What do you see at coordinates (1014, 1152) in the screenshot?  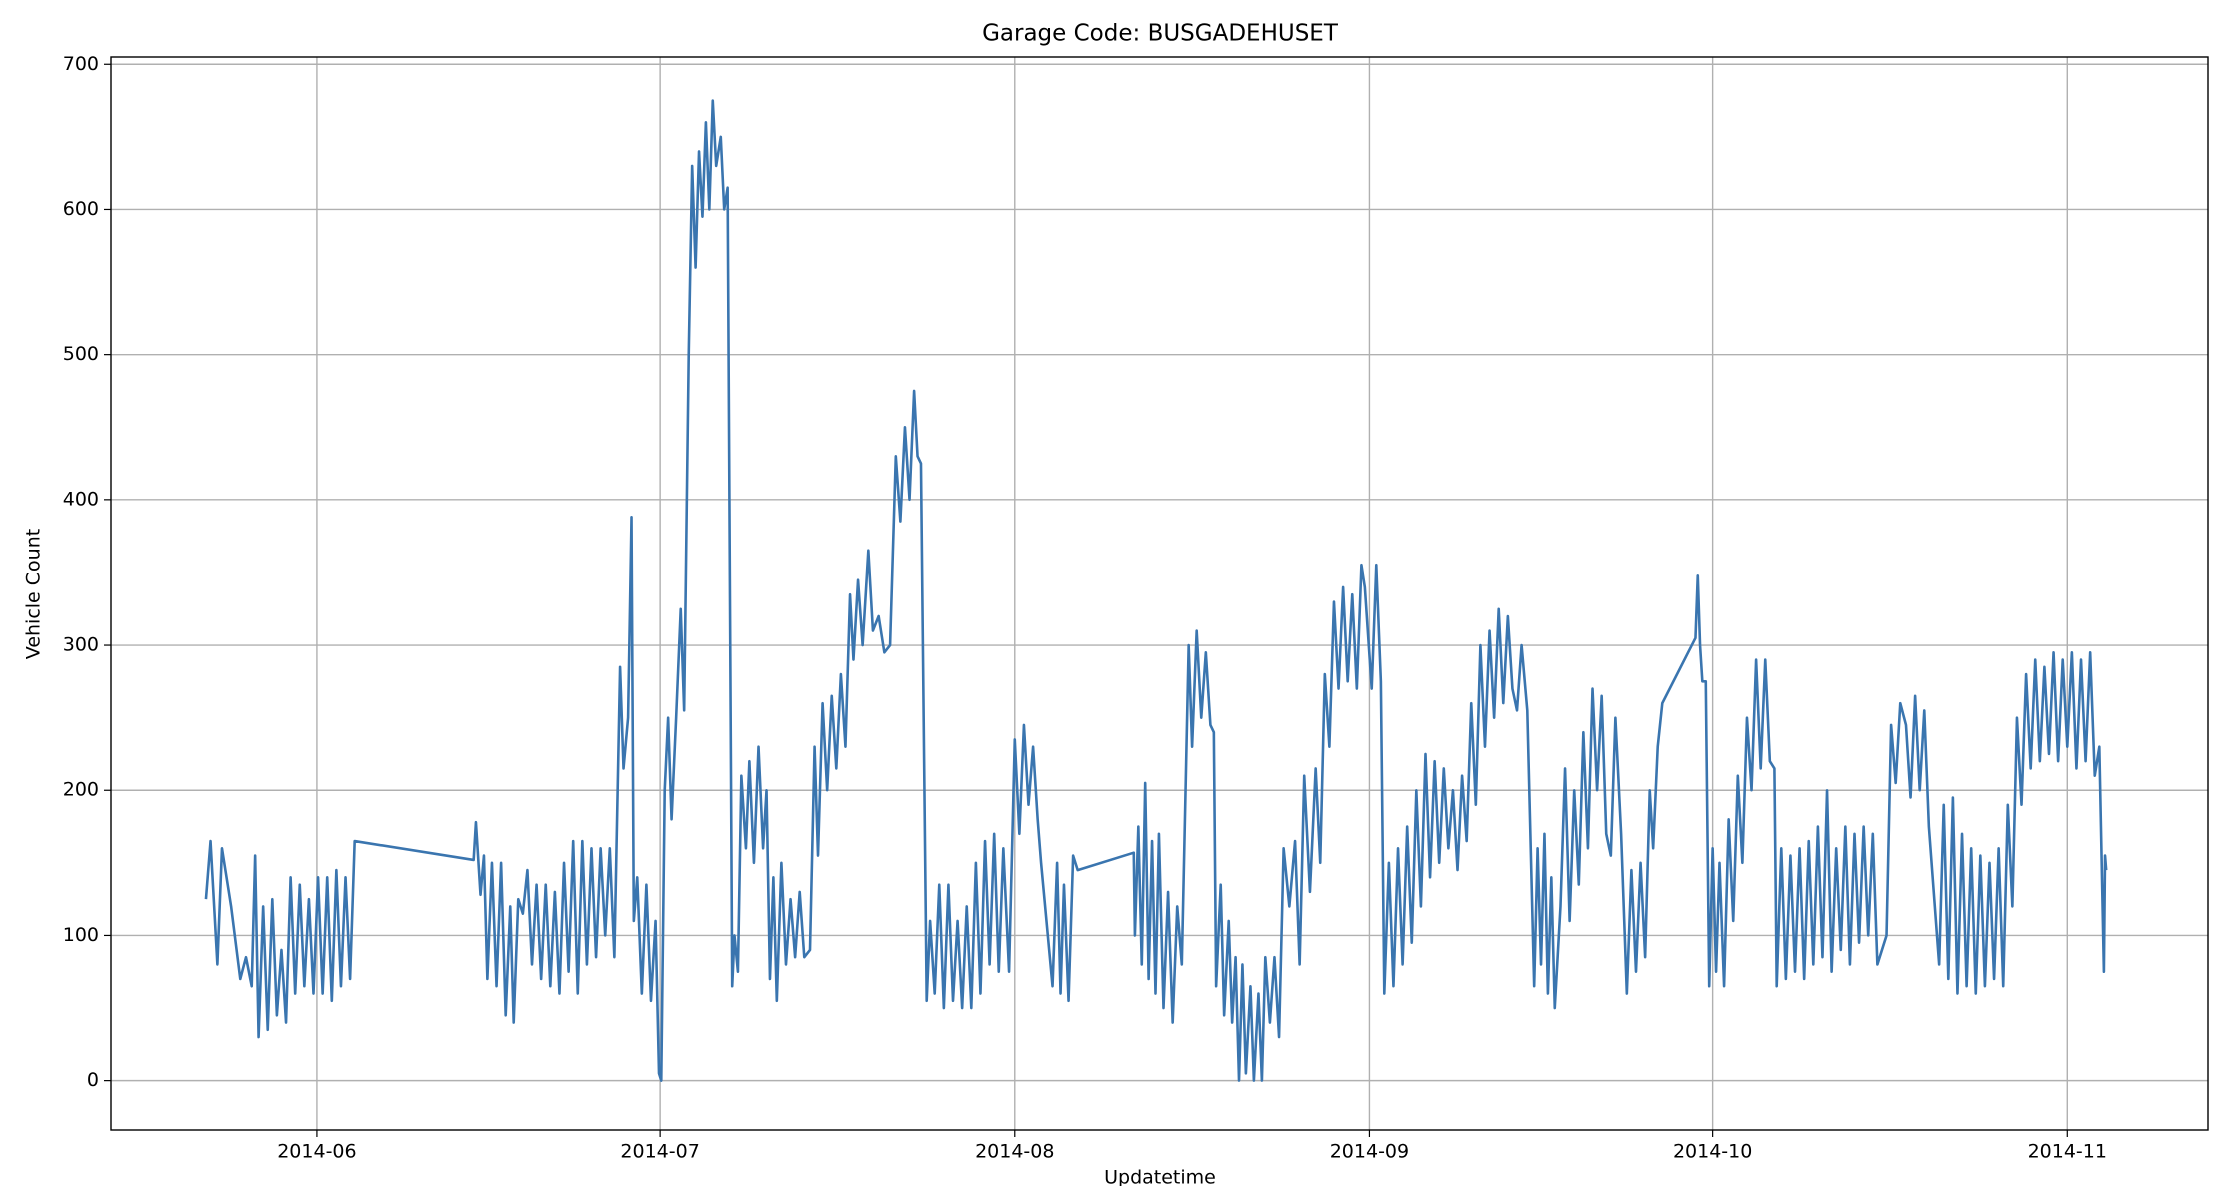 I see `x-tick-label: 2014-08` at bounding box center [1014, 1152].